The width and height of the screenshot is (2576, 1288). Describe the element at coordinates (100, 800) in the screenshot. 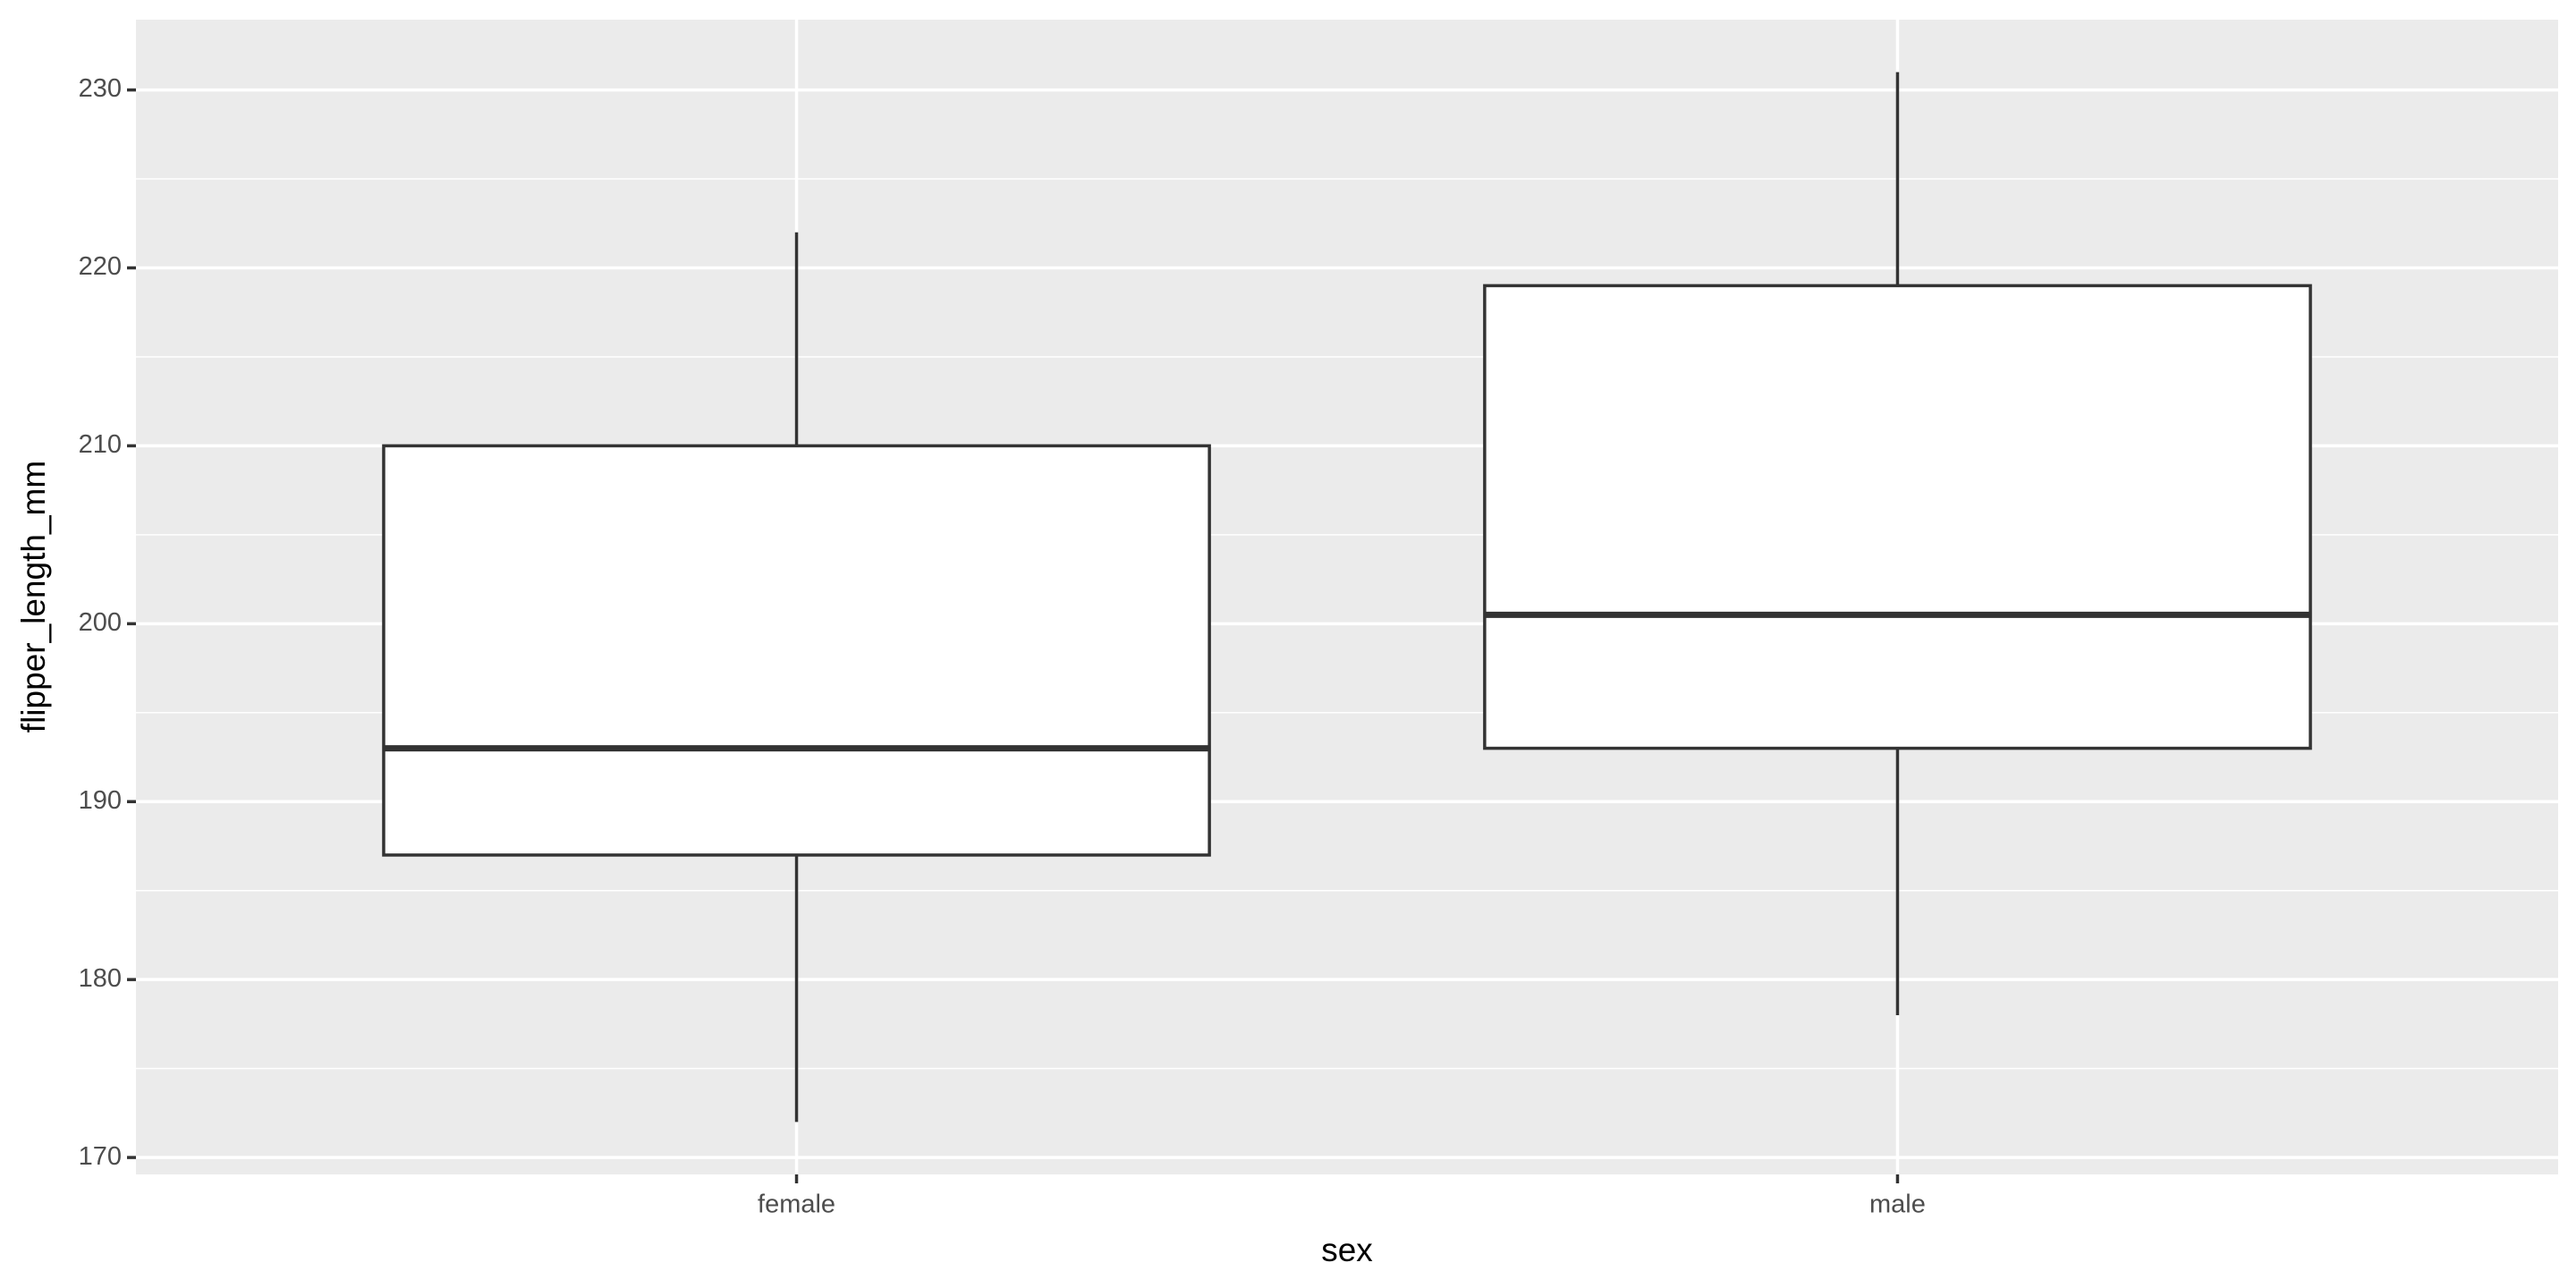

I see `y-tick-label: 190` at that location.